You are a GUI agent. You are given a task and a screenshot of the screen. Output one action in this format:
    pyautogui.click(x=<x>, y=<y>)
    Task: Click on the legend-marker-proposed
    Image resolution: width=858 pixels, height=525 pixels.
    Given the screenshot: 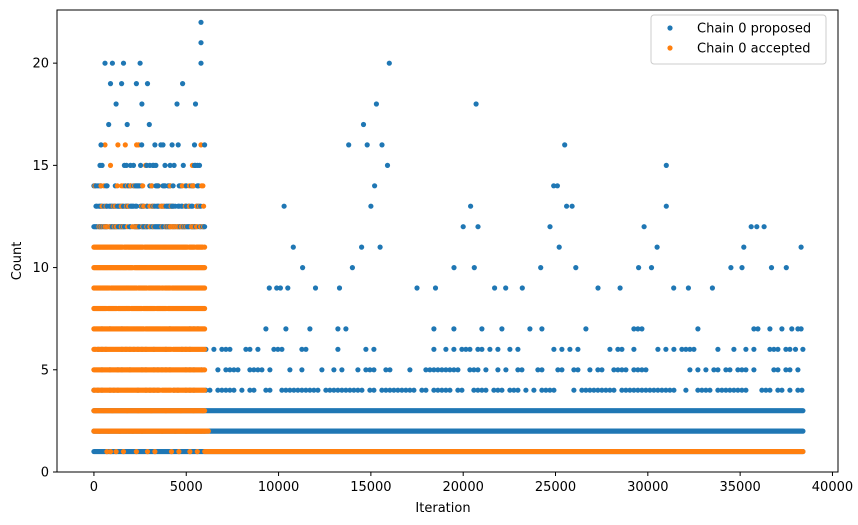 What is the action you would take?
    pyautogui.click(x=670, y=28)
    